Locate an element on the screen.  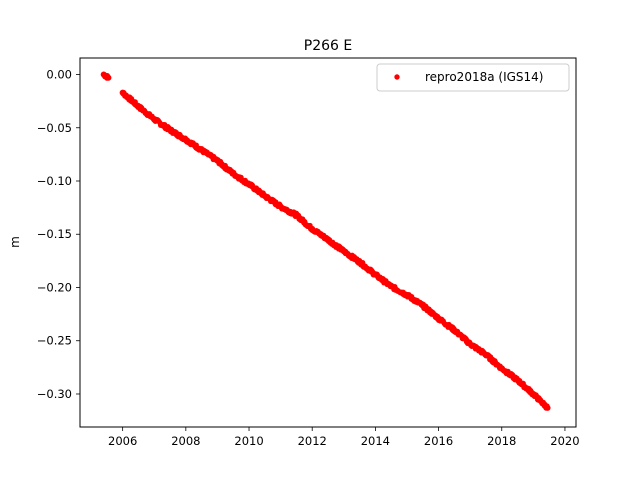
legend-box is located at coordinates (473, 77).